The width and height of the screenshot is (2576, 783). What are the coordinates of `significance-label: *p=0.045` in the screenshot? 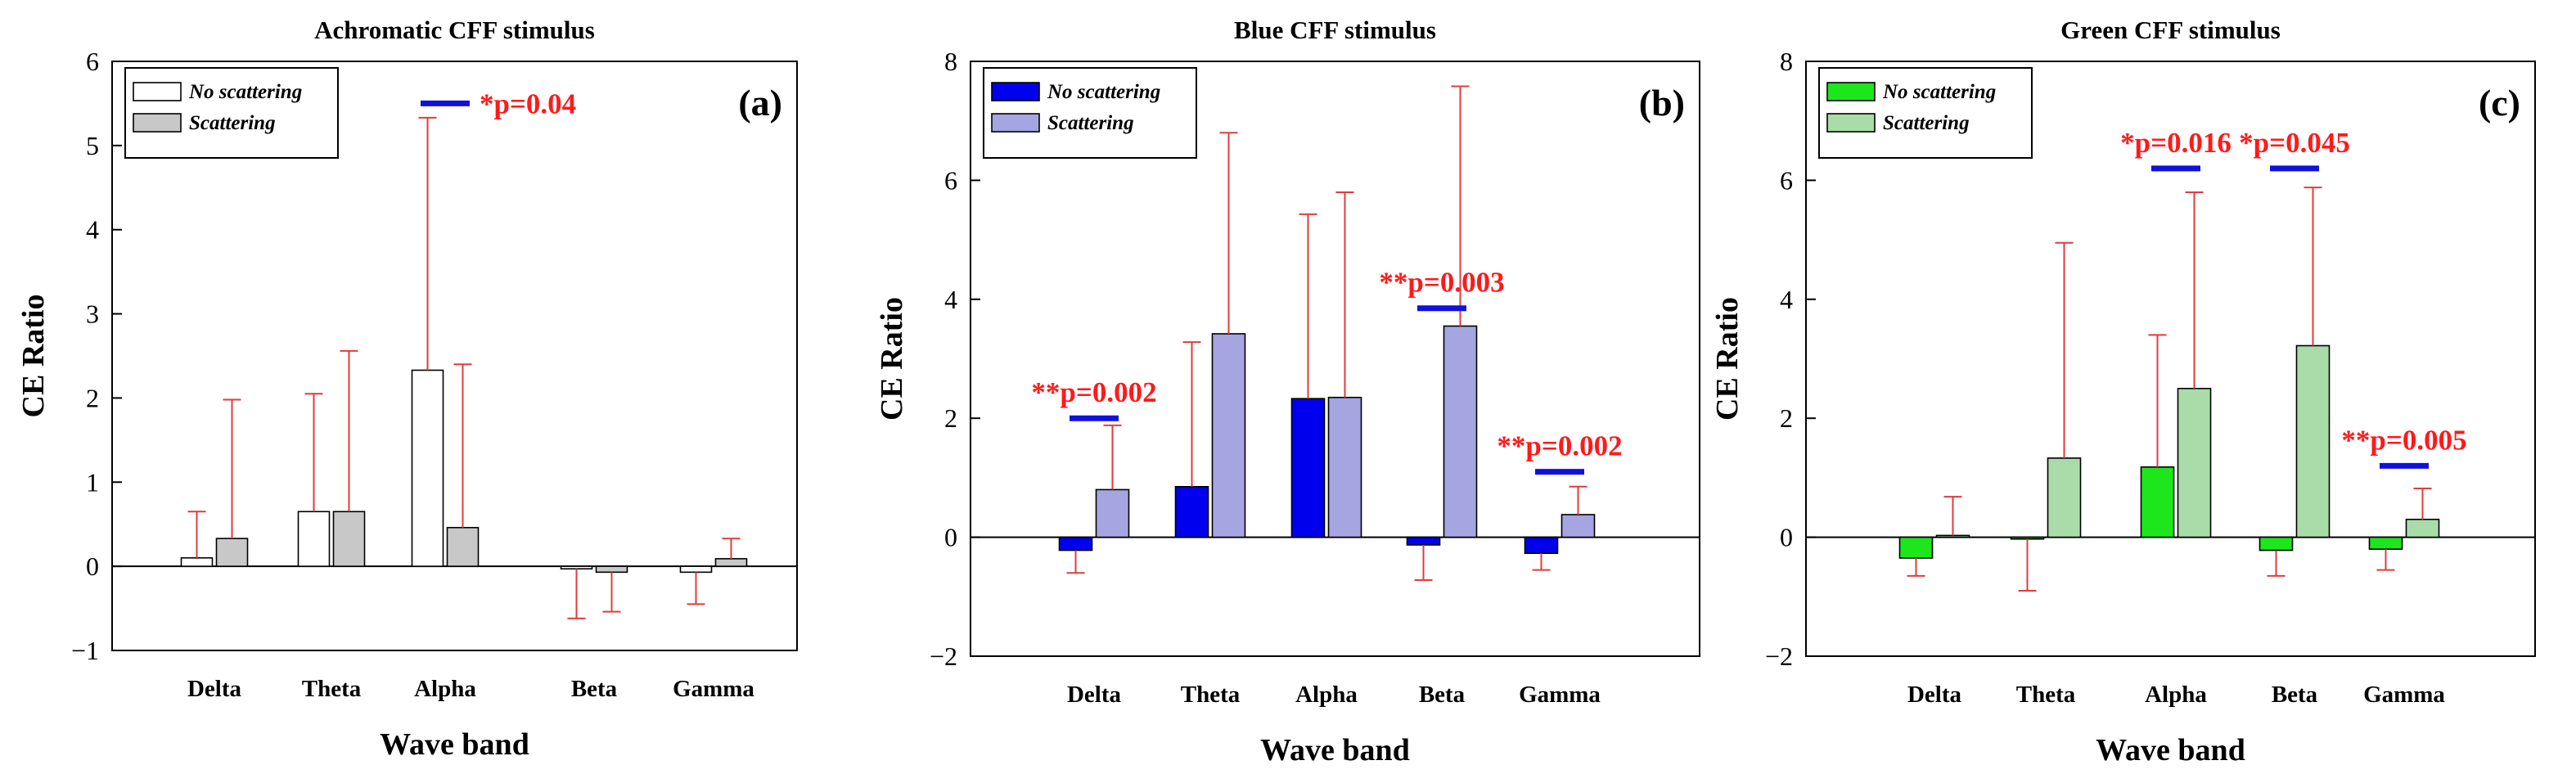 It's located at (2294, 143).